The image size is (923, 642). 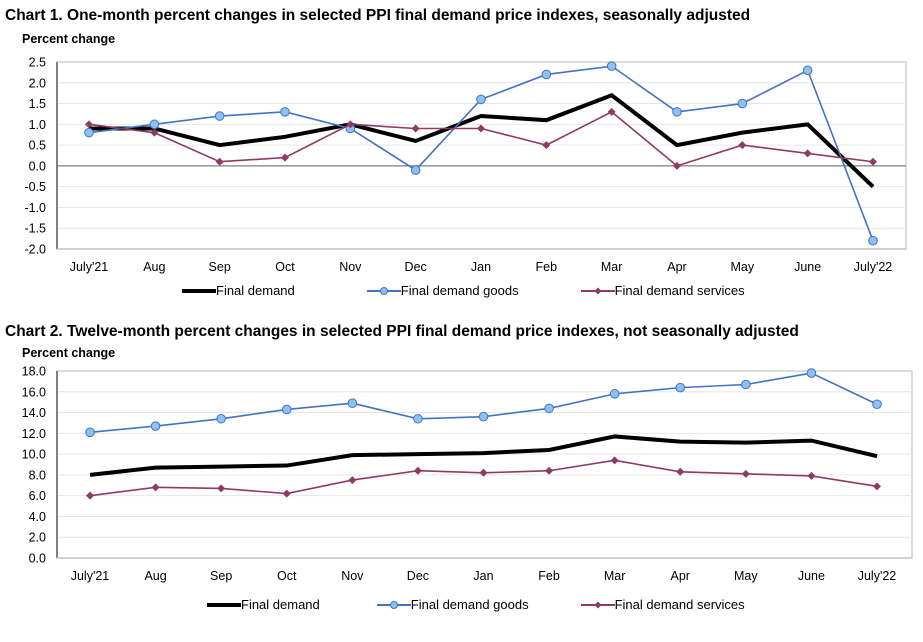 What do you see at coordinates (746, 576) in the screenshot?
I see `chart2-x-tick-label: May` at bounding box center [746, 576].